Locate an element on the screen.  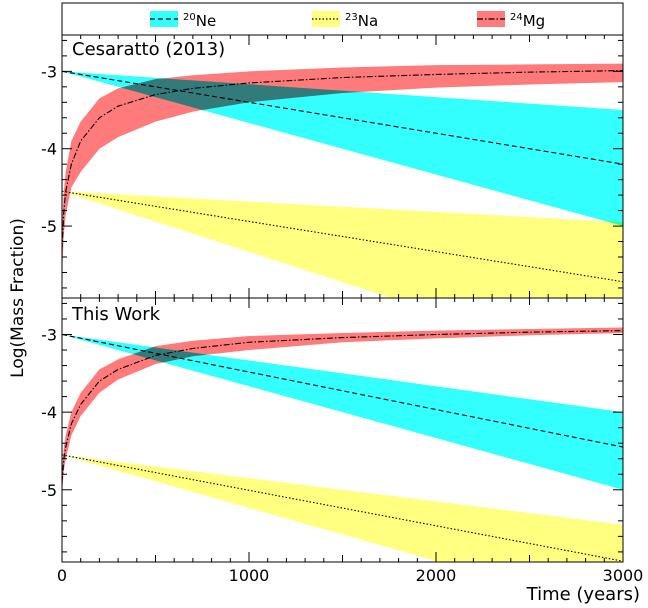
y-tick-label-cesaratto: -4 is located at coordinates (49, 149).